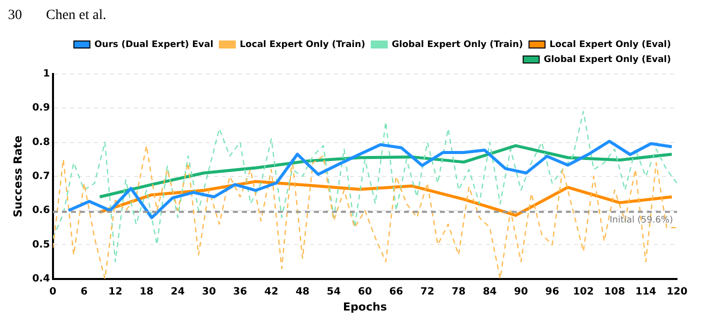  What do you see at coordinates (209, 292) in the screenshot?
I see `x-tick-label: 30` at bounding box center [209, 292].